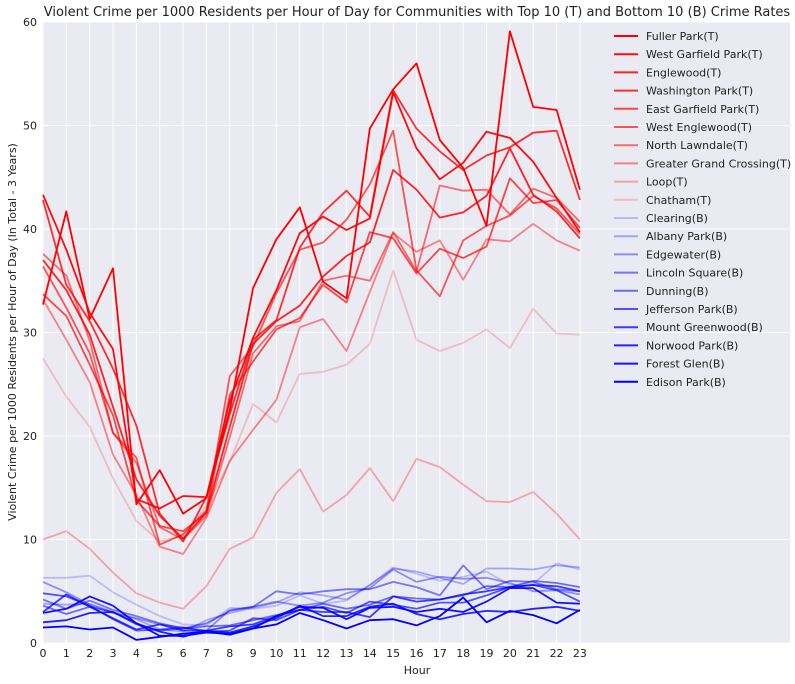 The width and height of the screenshot is (795, 684). Describe the element at coordinates (66, 653) in the screenshot. I see `x-tick-label: 1` at that location.